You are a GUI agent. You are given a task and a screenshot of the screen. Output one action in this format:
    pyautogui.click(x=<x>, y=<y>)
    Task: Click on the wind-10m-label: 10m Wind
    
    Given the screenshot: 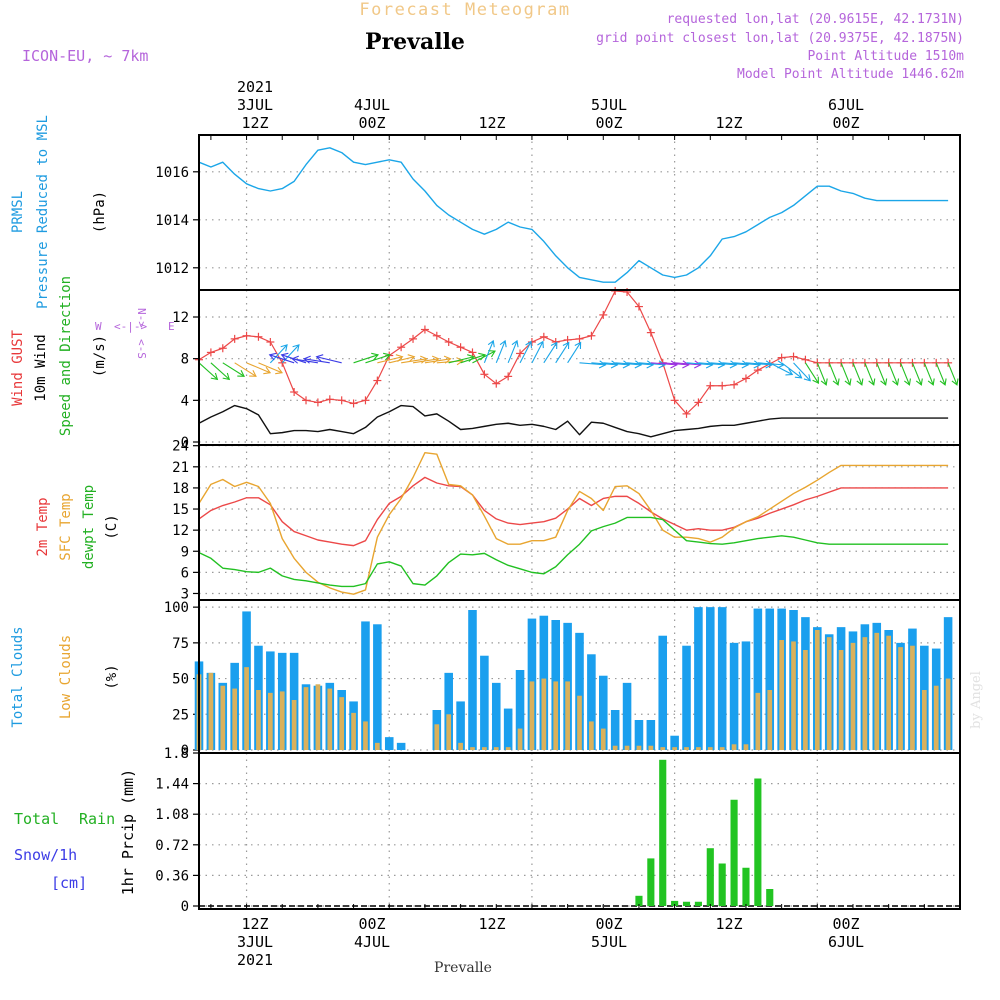 What is the action you would take?
    pyautogui.click(x=41, y=367)
    